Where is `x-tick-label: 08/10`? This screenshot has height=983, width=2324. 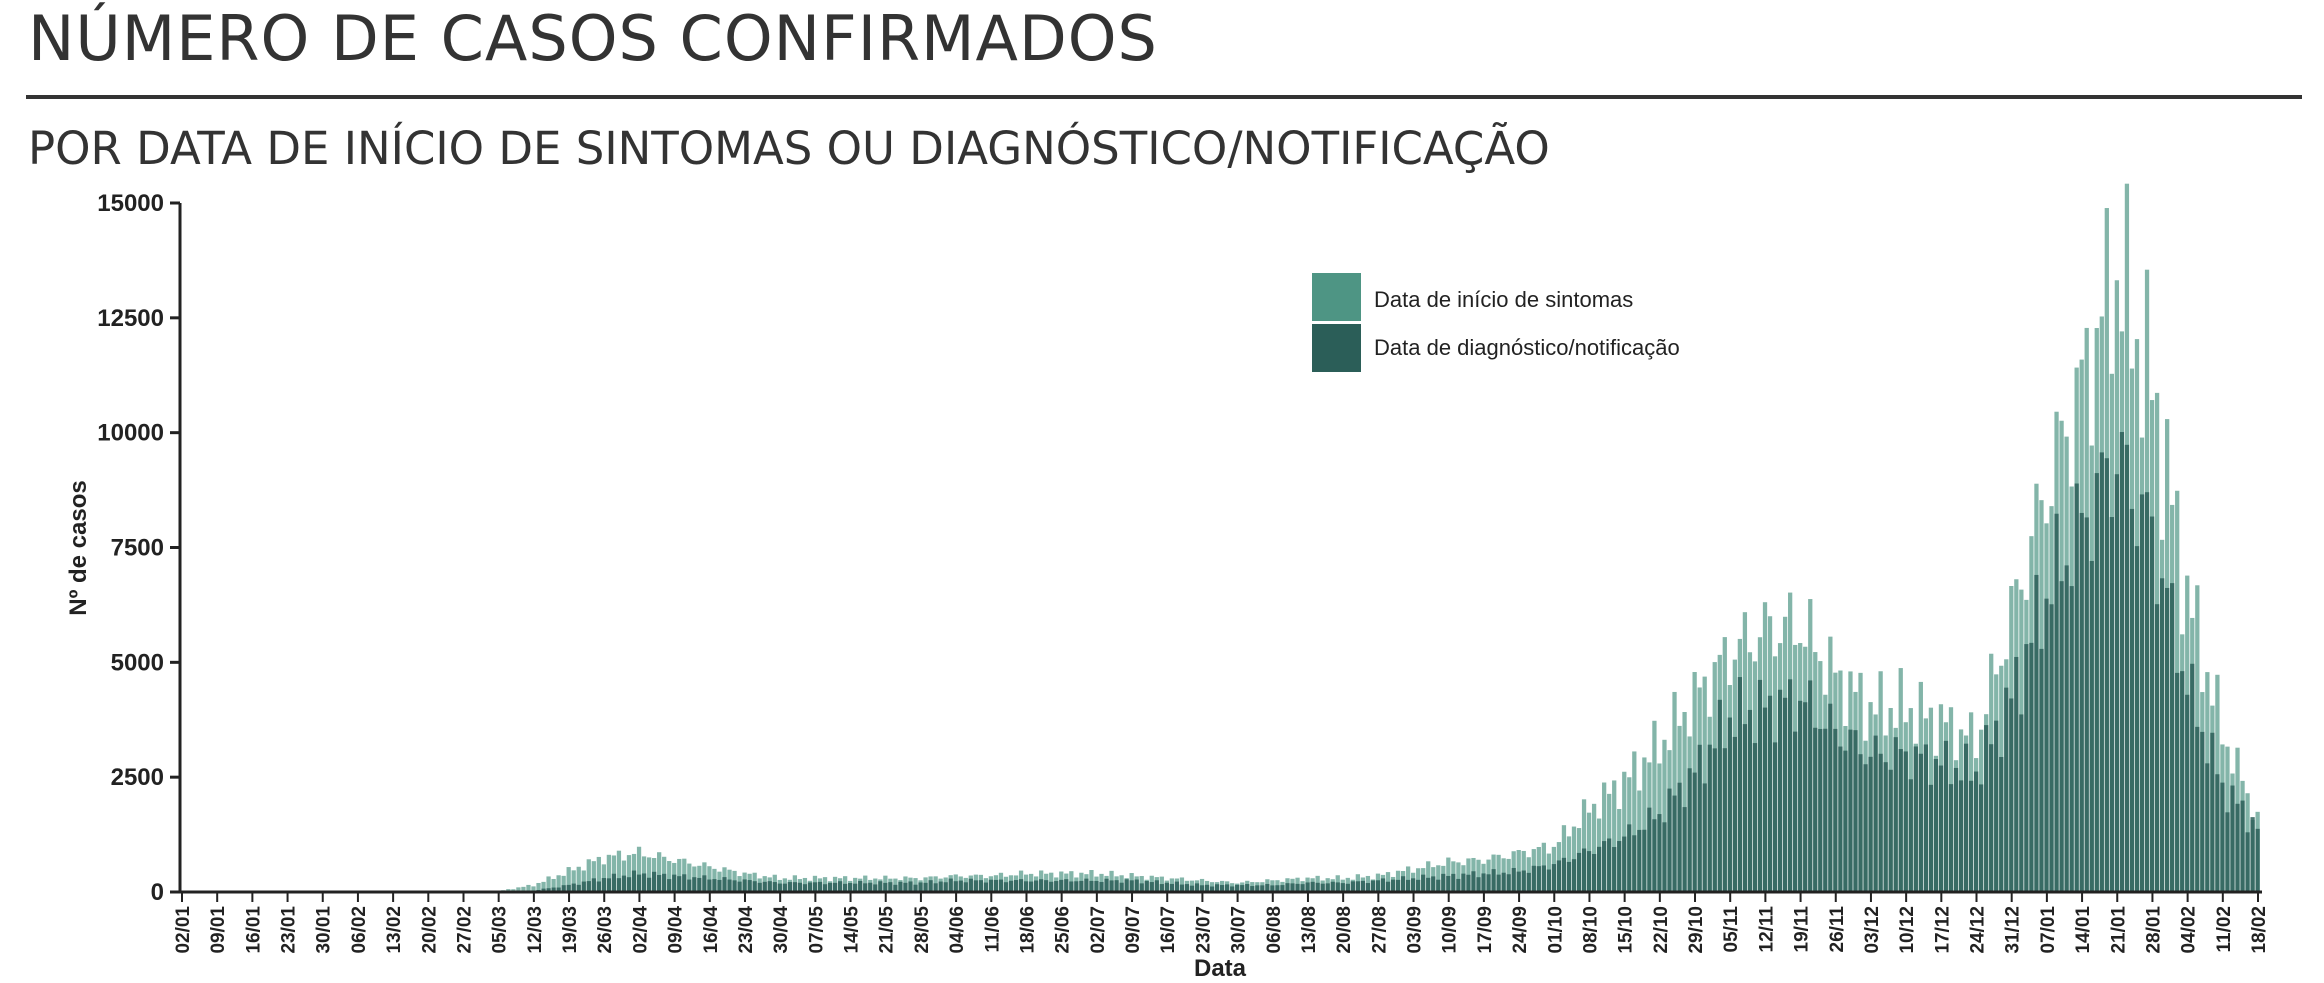 x-tick-label: 08/10 is located at coordinates (1590, 930).